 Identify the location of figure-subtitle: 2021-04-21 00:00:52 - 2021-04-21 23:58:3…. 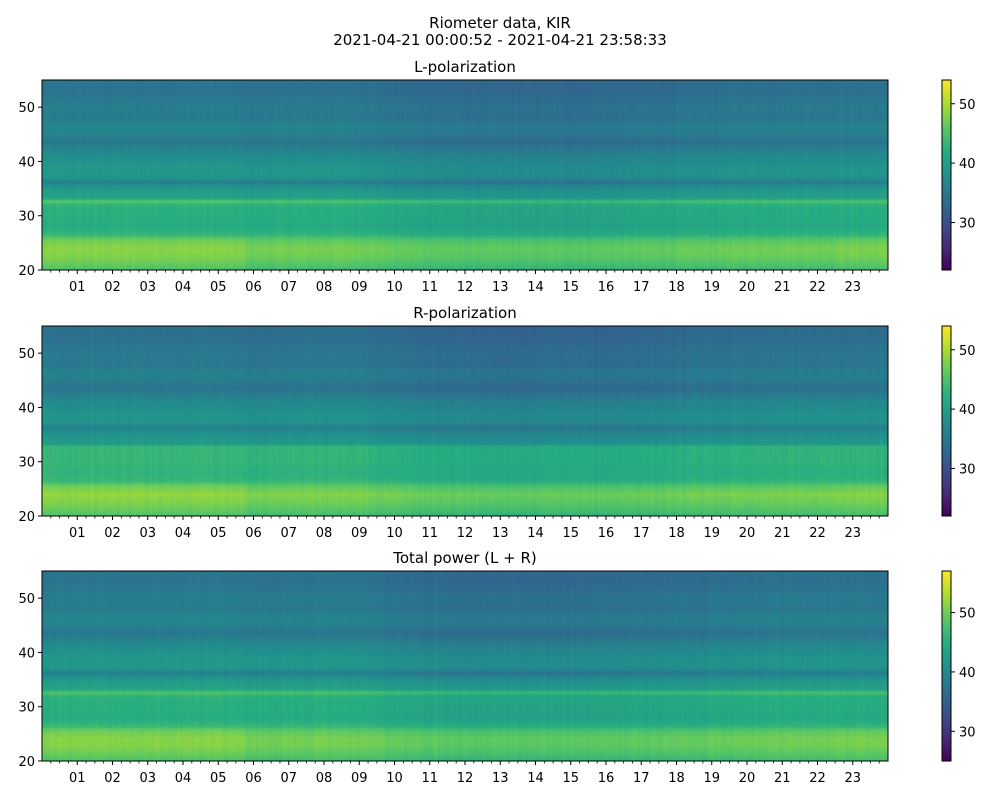
(500, 40).